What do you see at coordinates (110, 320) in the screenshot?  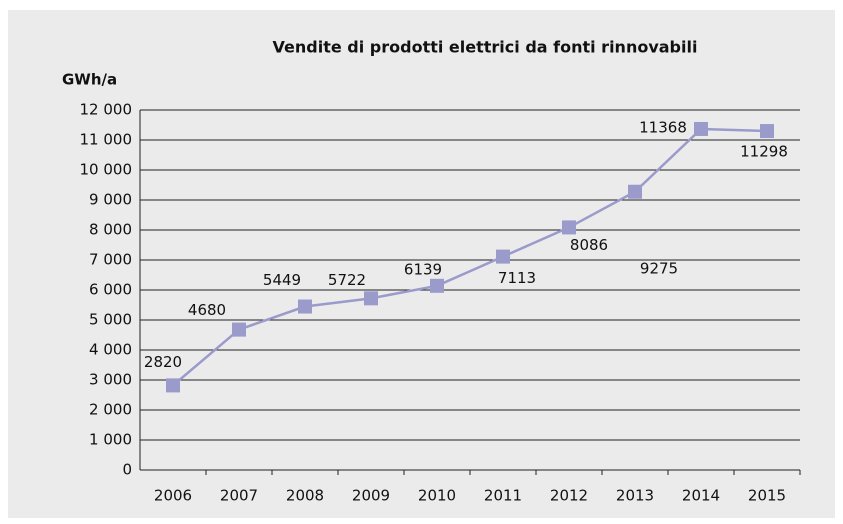 I see `y-tick-label: 5 000` at bounding box center [110, 320].